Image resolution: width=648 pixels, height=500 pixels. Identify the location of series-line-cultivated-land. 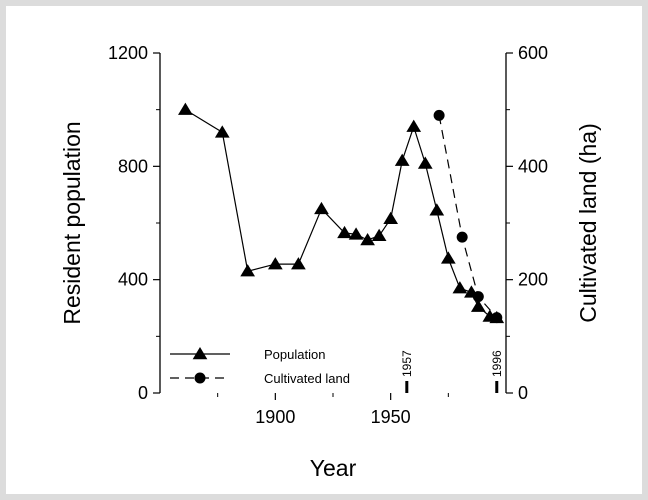
(468, 216).